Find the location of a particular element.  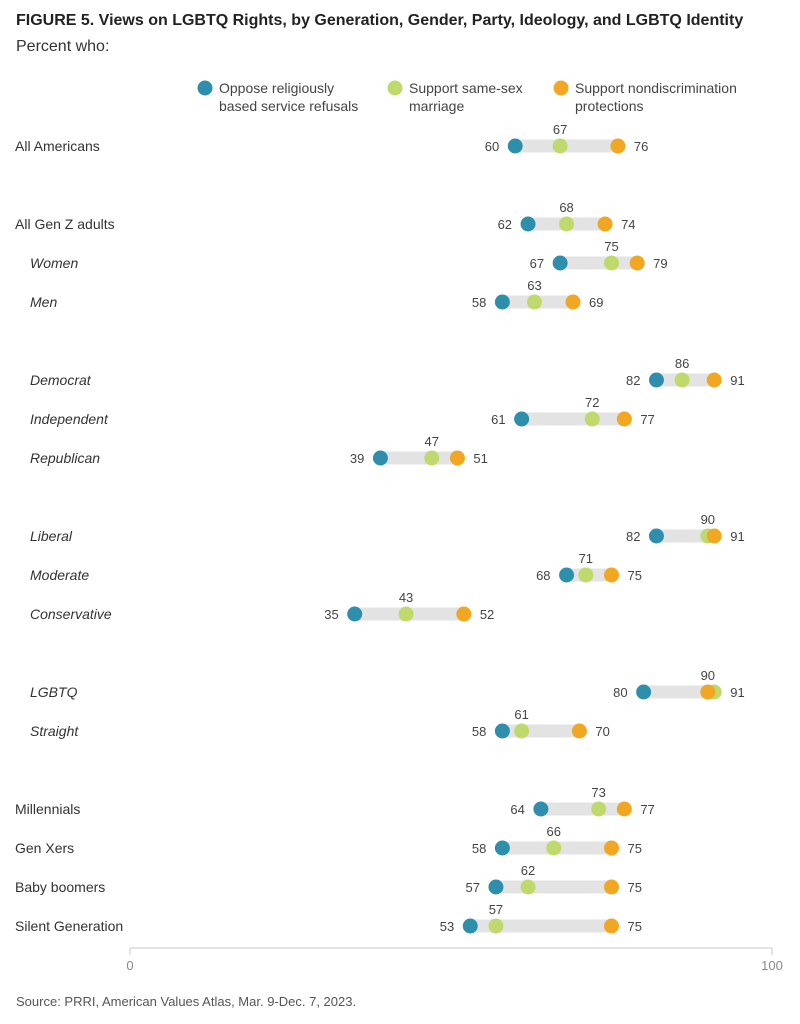

x-tick-label: 0 is located at coordinates (129, 965).